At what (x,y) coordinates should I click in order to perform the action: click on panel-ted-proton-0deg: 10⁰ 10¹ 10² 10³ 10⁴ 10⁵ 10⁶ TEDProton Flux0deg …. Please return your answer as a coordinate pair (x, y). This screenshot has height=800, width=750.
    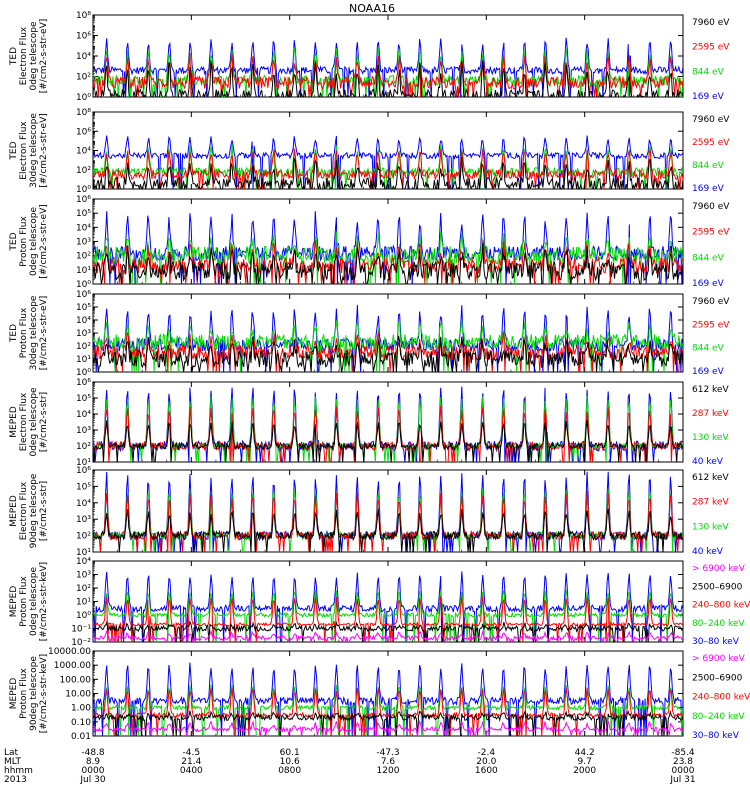
    Looking at the image, I should click on (369, 242).